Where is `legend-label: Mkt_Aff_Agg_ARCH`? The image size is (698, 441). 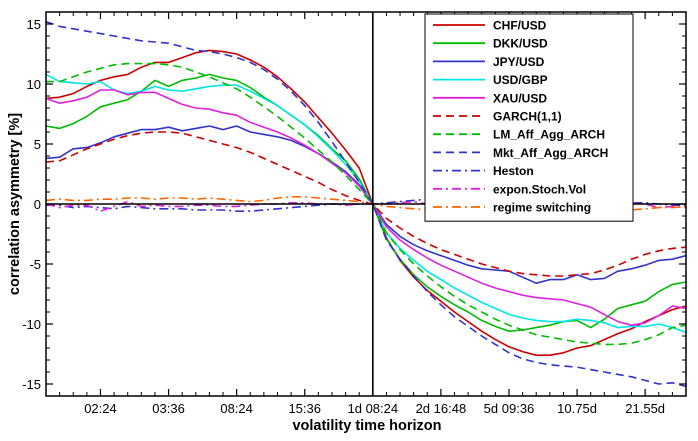
legend-label: Mkt_Aff_Agg_ARCH is located at coordinates (550, 153).